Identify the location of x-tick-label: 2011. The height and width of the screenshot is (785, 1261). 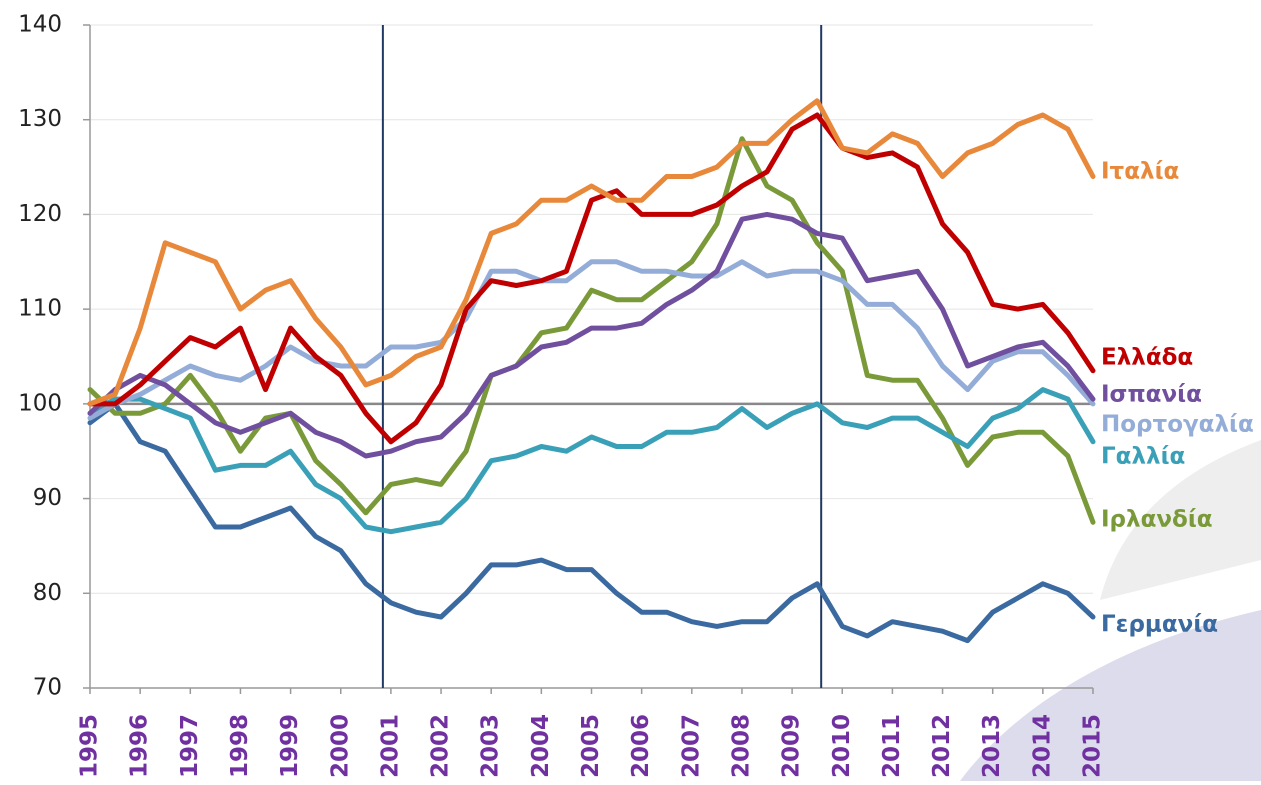
(892, 746).